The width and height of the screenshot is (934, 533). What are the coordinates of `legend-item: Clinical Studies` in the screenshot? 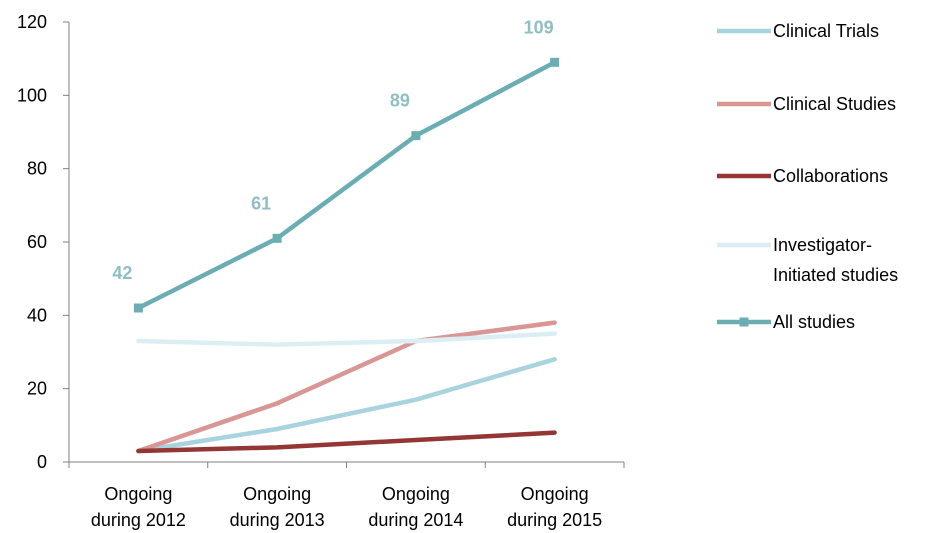 It's located at (806, 104).